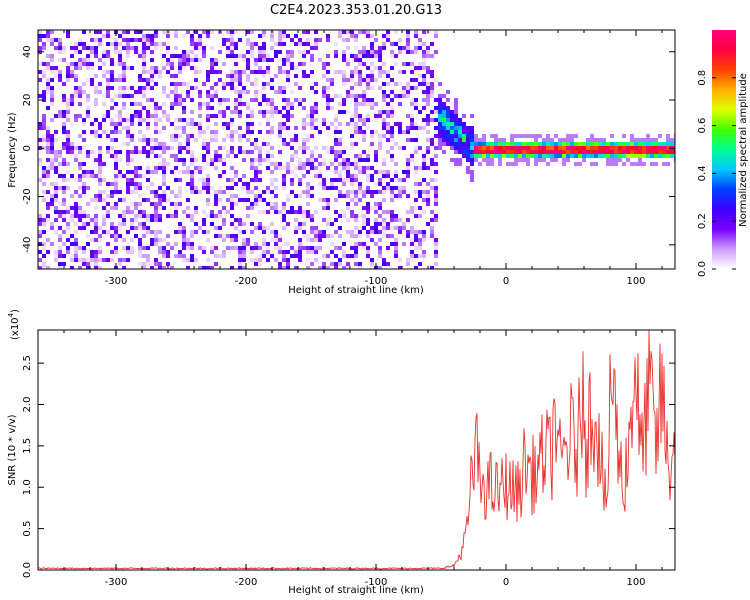  Describe the element at coordinates (376, 281) in the screenshot. I see `x-tick-label: -100` at that location.